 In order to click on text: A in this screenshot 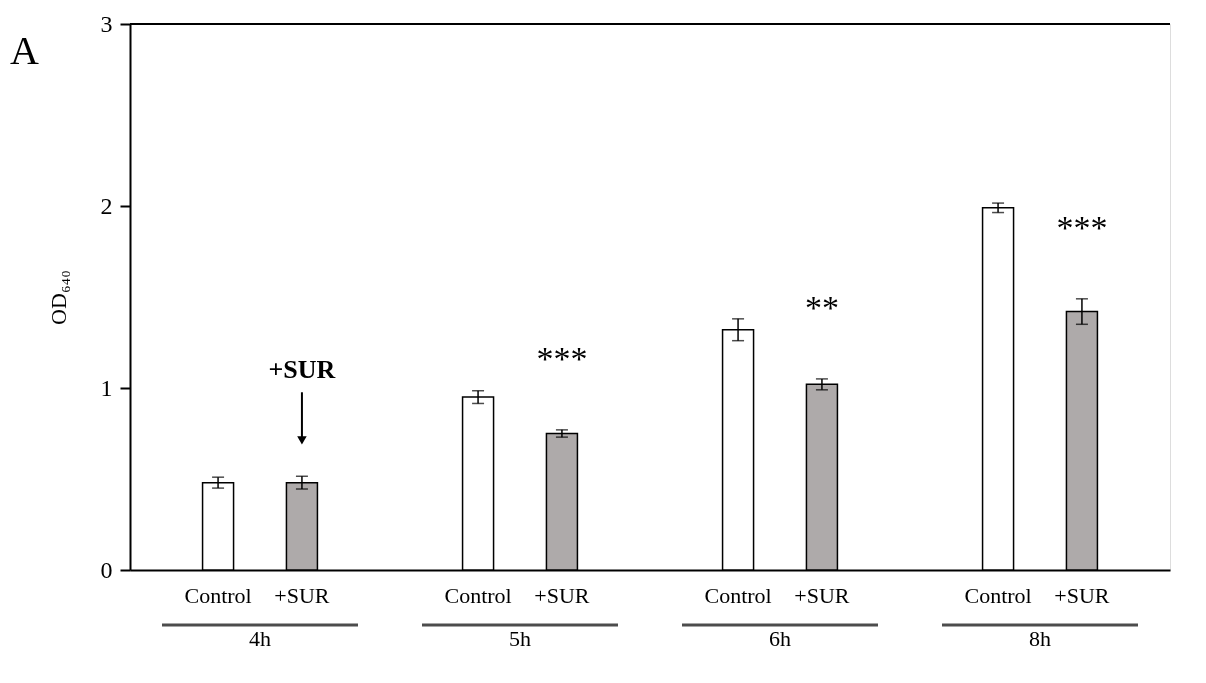, I will do `click(24, 50)`.